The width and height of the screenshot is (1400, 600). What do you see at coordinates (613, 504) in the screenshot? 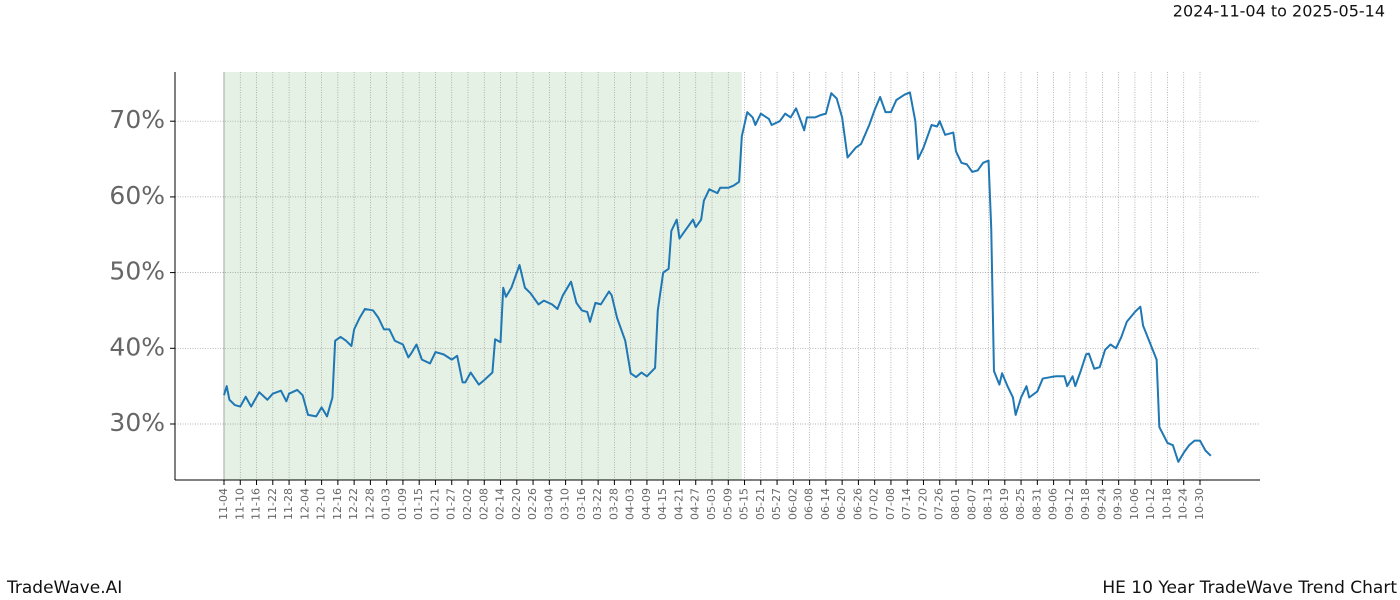
I see `x-tick-label: 03-28` at bounding box center [613, 504].